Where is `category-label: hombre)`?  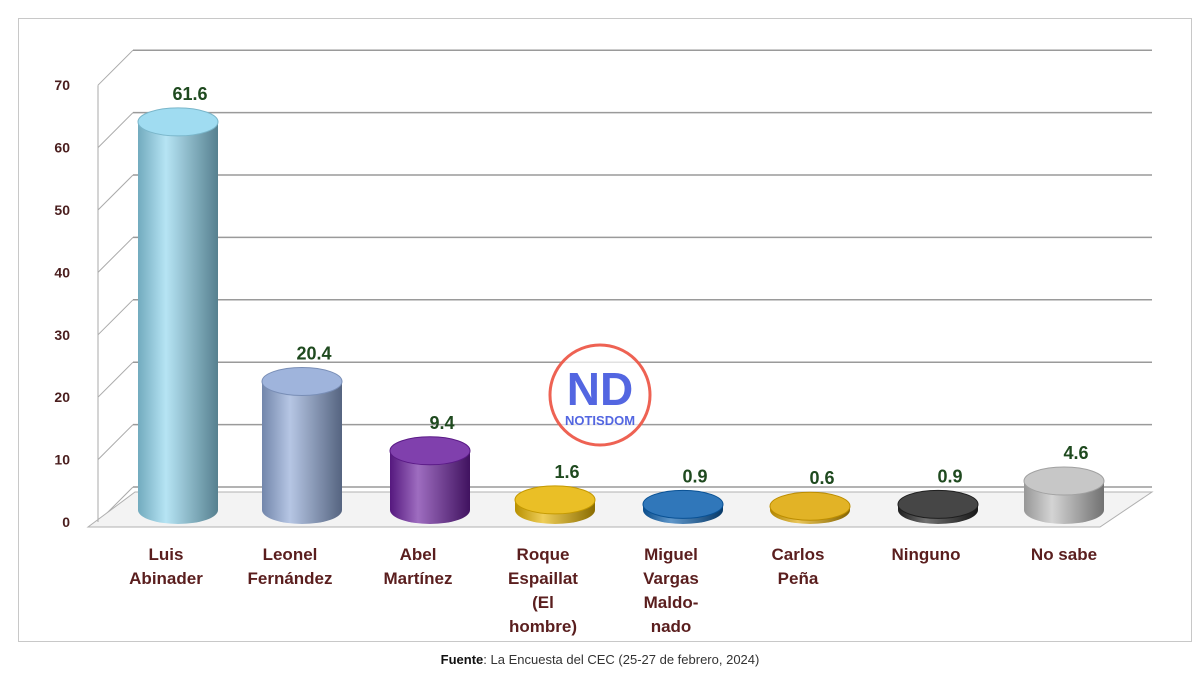 category-label: hombre) is located at coordinates (543, 626).